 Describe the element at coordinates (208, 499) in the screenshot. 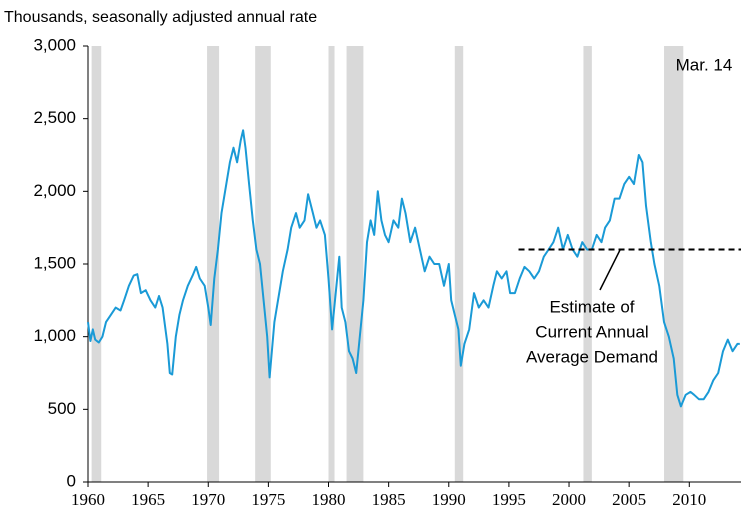

I see `x-tick-label: 1970` at that location.